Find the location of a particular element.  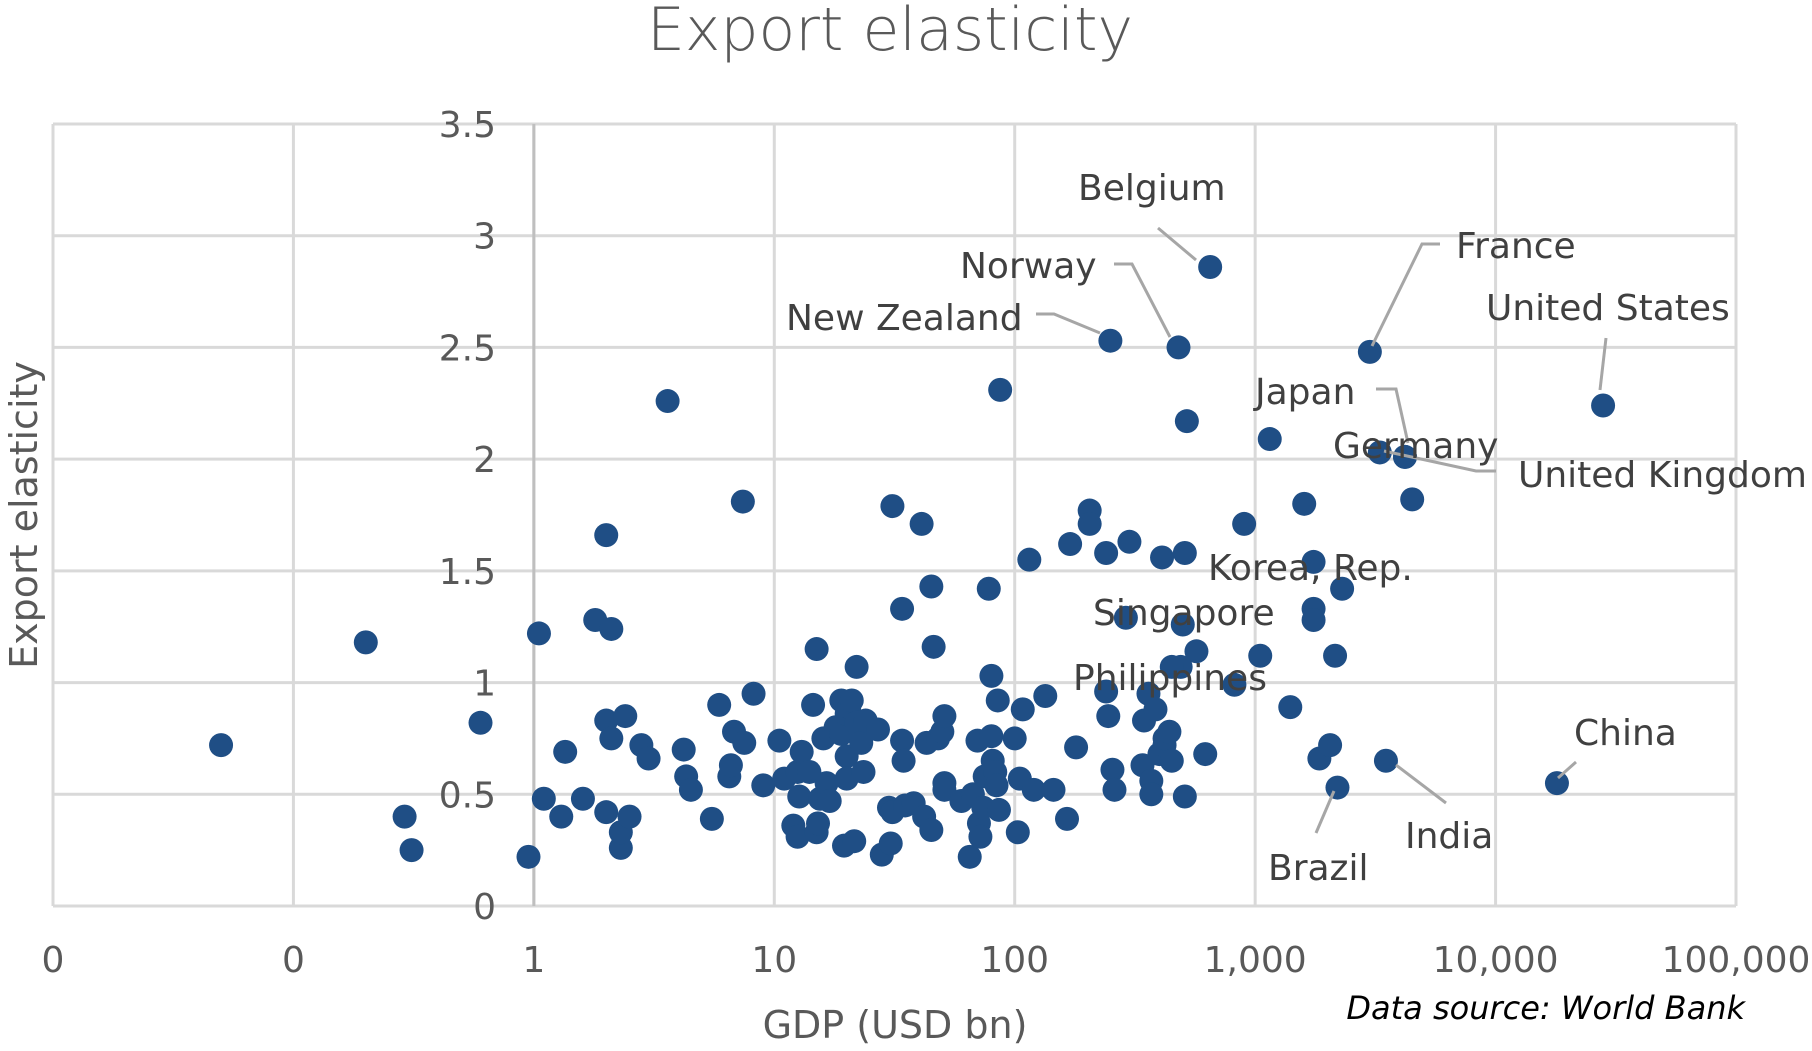

x-tick-label: 1,000 is located at coordinates (1255, 960).